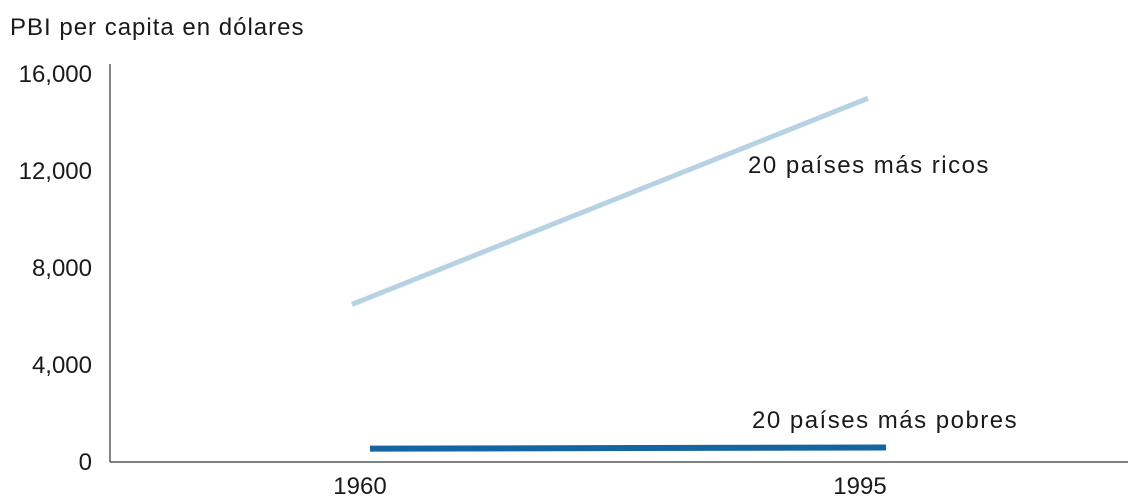  I want to click on y-tick-label: 12,000, so click(55, 171).